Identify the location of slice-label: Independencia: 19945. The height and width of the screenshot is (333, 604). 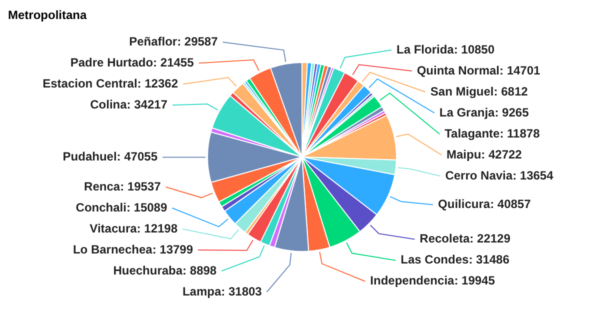
(433, 281).